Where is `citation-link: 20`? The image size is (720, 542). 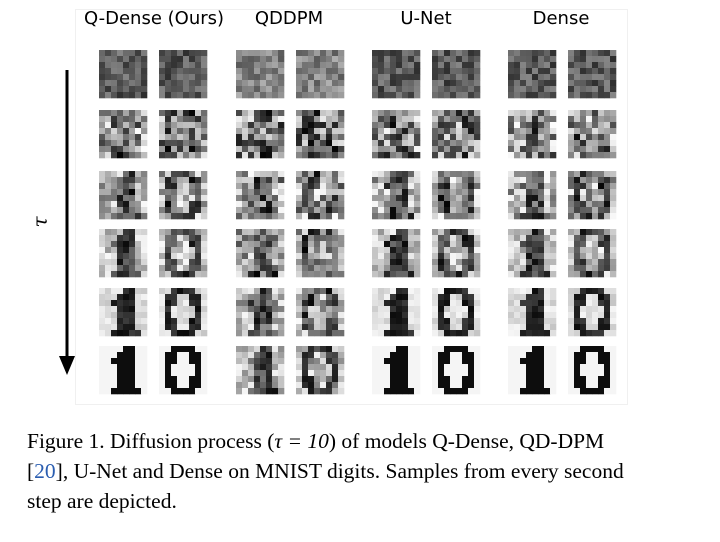 citation-link: 20 is located at coordinates (45, 471).